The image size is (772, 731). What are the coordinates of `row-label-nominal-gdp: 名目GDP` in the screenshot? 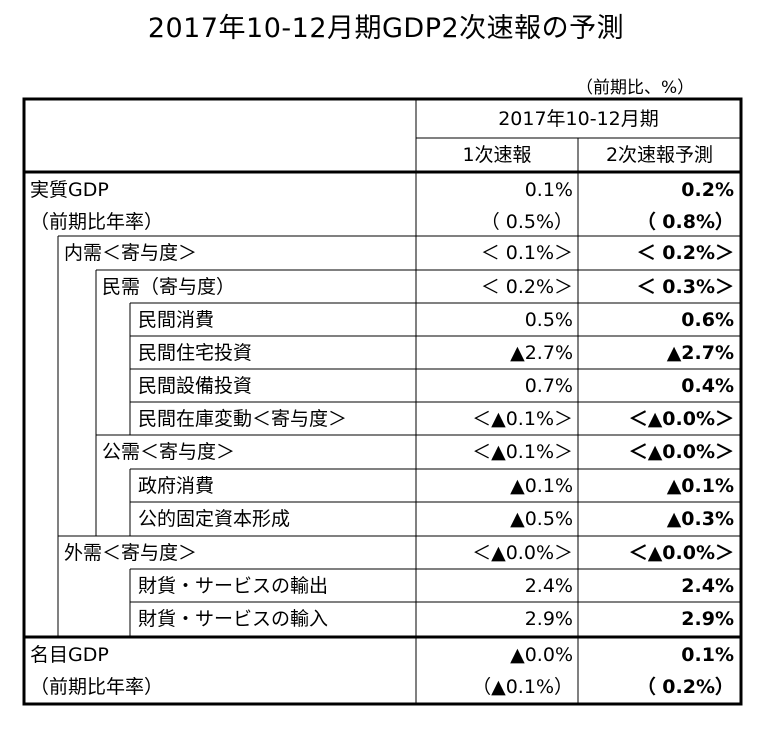 It's located at (69, 655).